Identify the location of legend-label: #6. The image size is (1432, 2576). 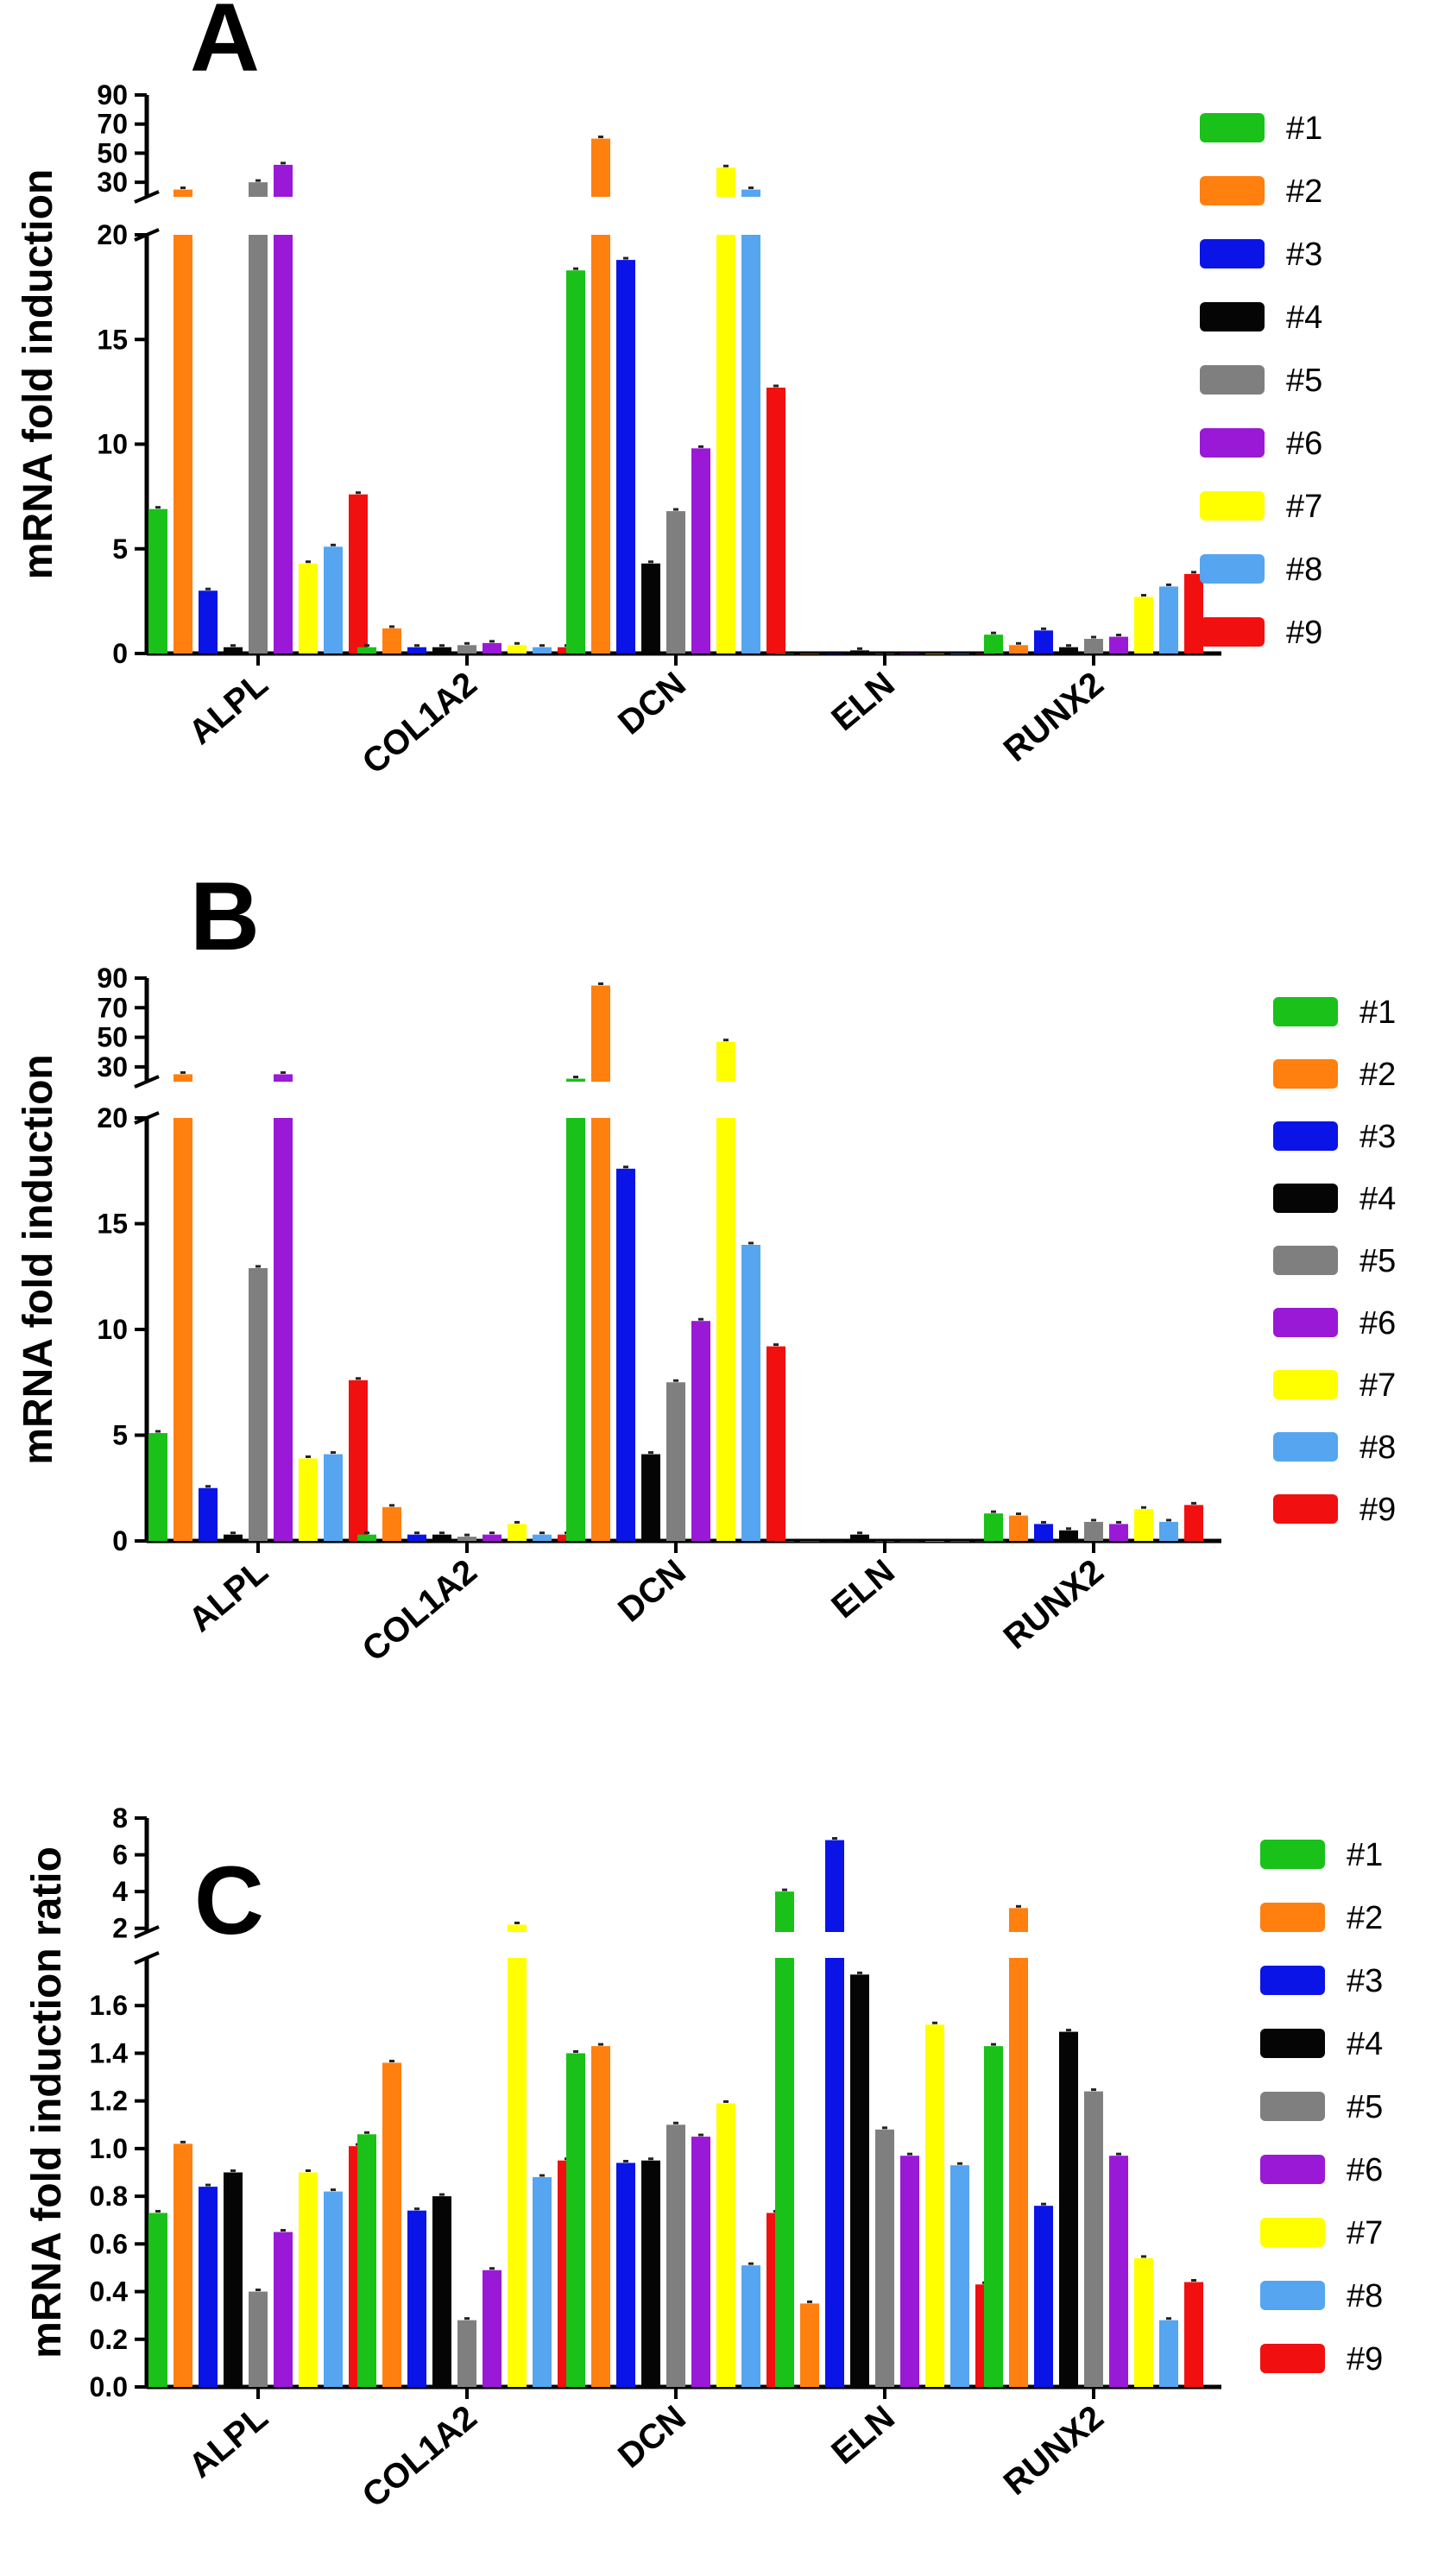
(1304, 444).